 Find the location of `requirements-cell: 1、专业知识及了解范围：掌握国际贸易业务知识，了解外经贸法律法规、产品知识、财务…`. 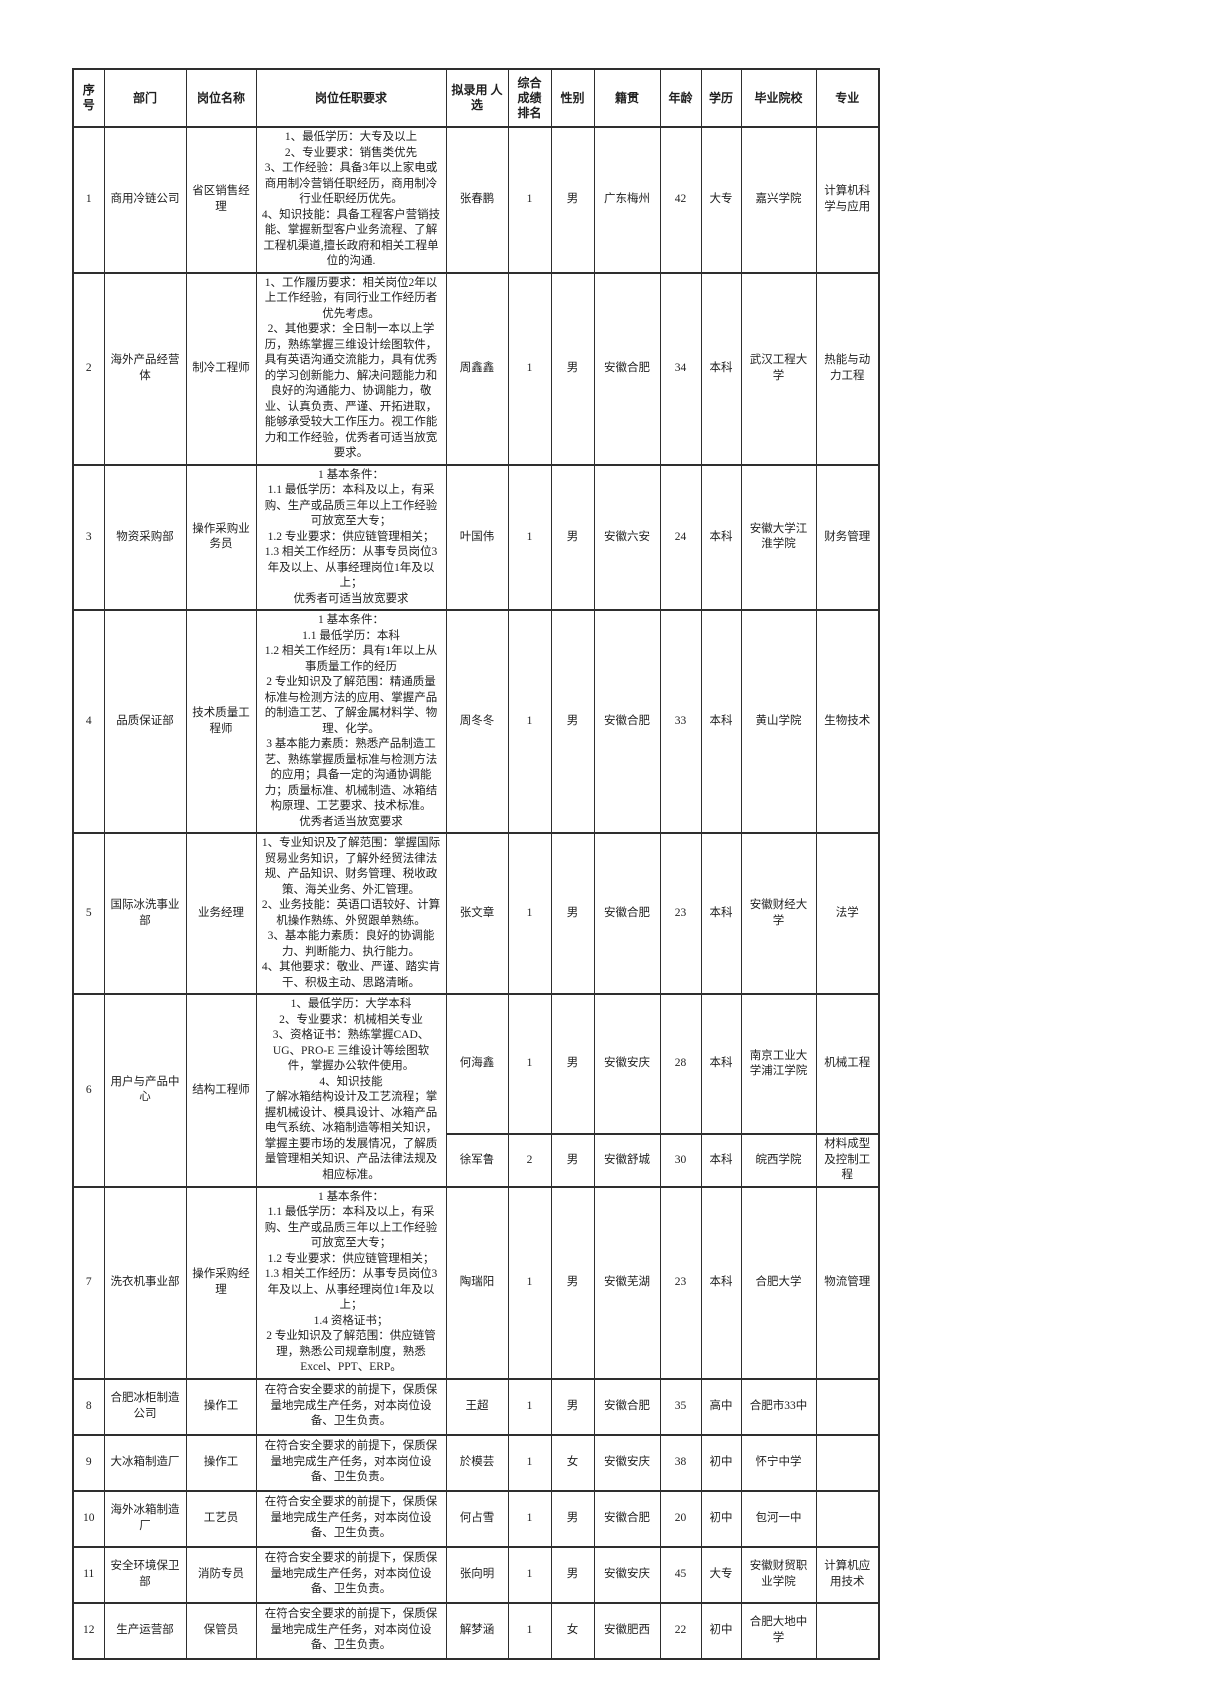

requirements-cell: 1、专业知识及了解范围：掌握国际贸易业务知识，了解外经贸法律法规、产品知识、财务… is located at coordinates (351, 913).